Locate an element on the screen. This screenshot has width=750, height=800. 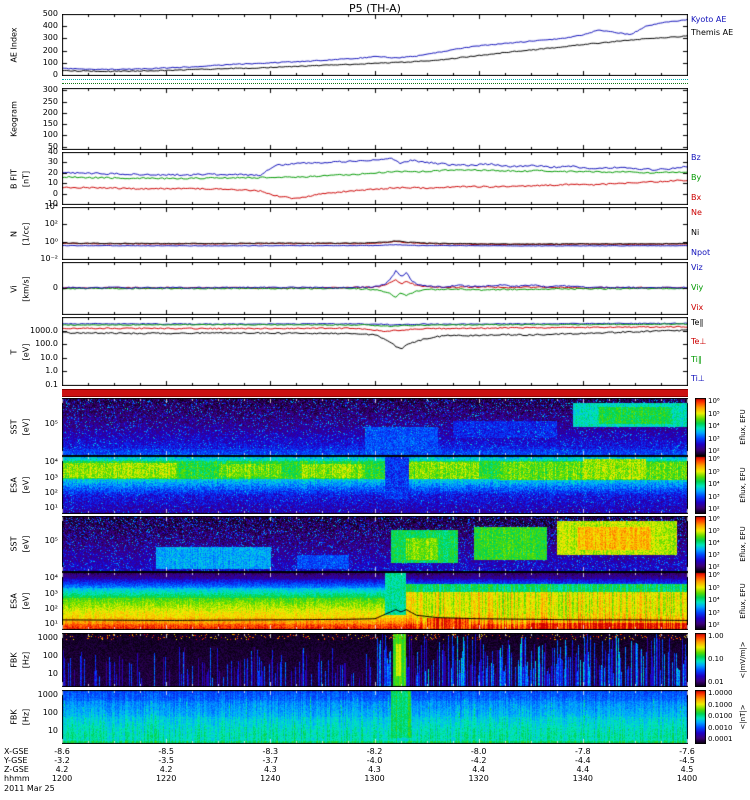
legend-label: Npot is located at coordinates (701, 252).